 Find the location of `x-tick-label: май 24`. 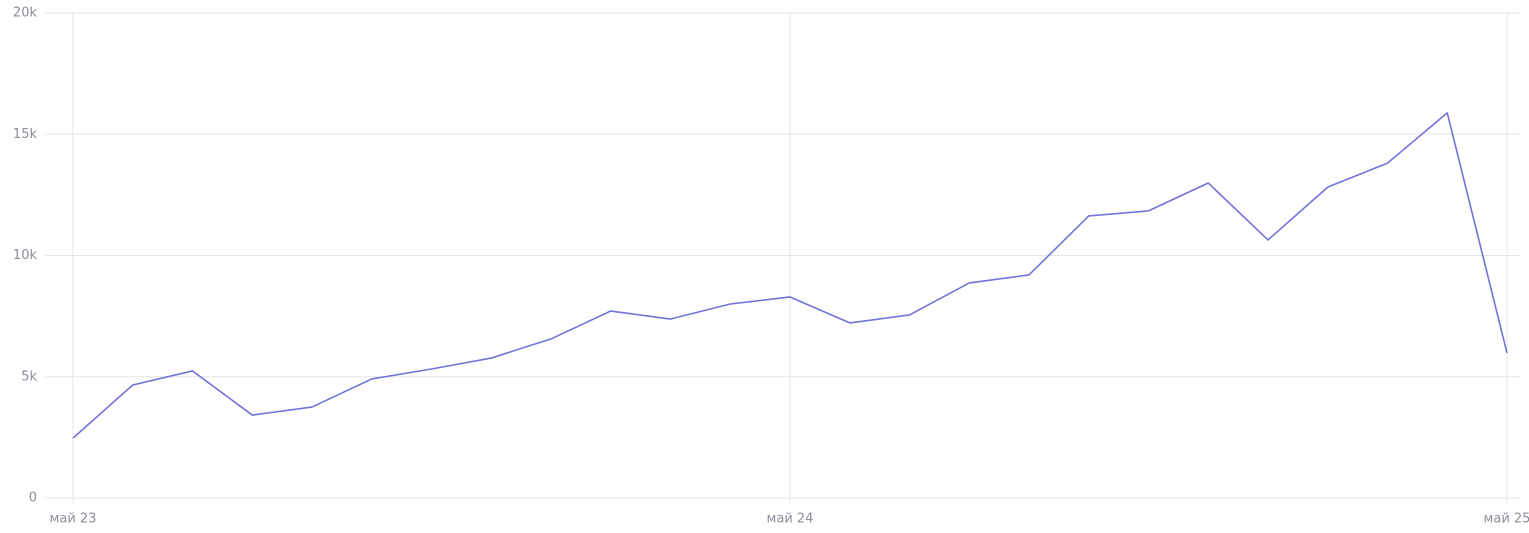

x-tick-label: май 24 is located at coordinates (790, 519).